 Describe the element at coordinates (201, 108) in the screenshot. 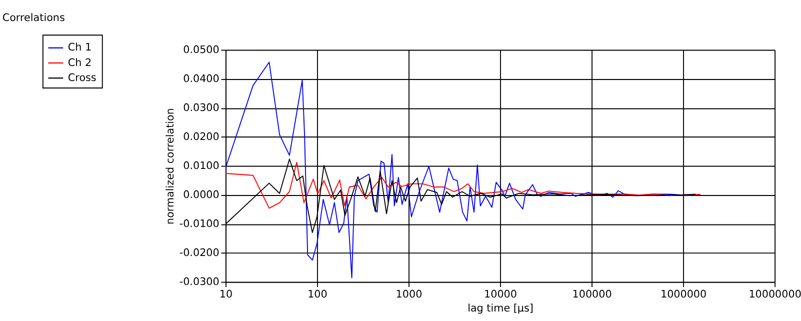

I see `y-tick-label: 0.0300` at that location.